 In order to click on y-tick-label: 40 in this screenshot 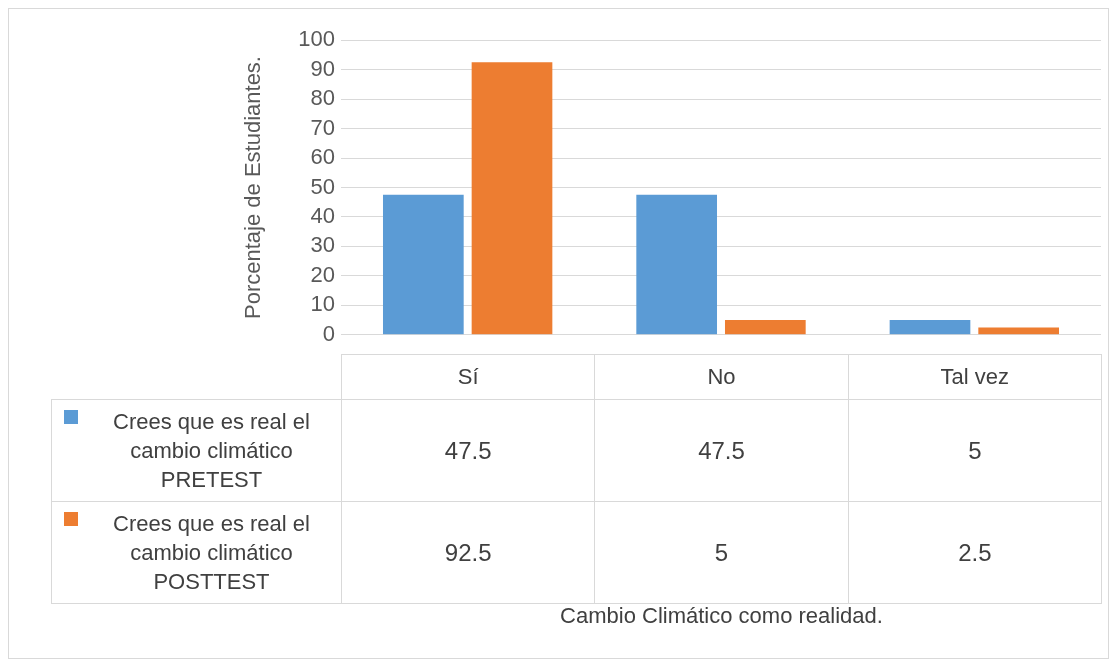, I will do `click(322, 216)`.